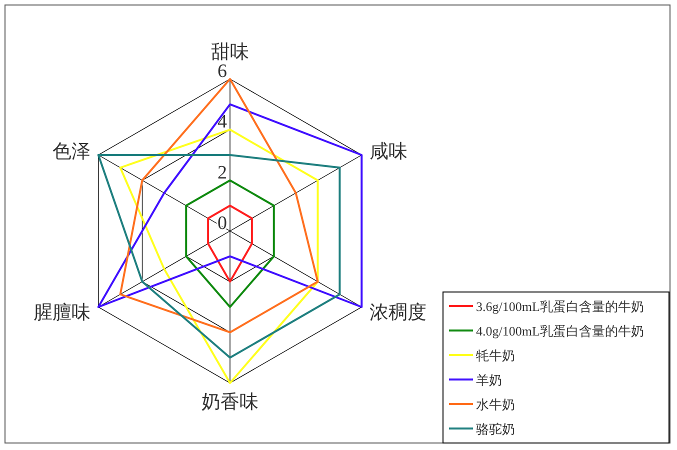 The height and width of the screenshot is (450, 677). I want to click on y-tick-label: 2, so click(222, 173).